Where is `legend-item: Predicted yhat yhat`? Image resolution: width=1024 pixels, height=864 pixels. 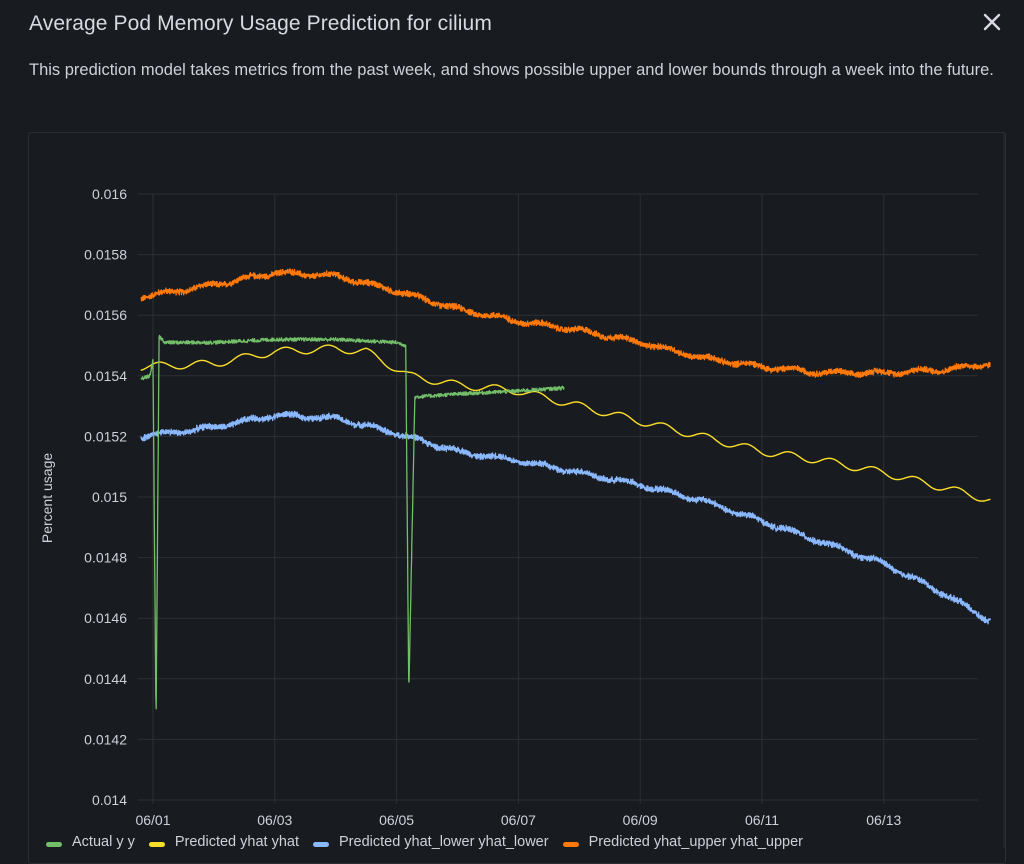 legend-item: Predicted yhat yhat is located at coordinates (223, 842).